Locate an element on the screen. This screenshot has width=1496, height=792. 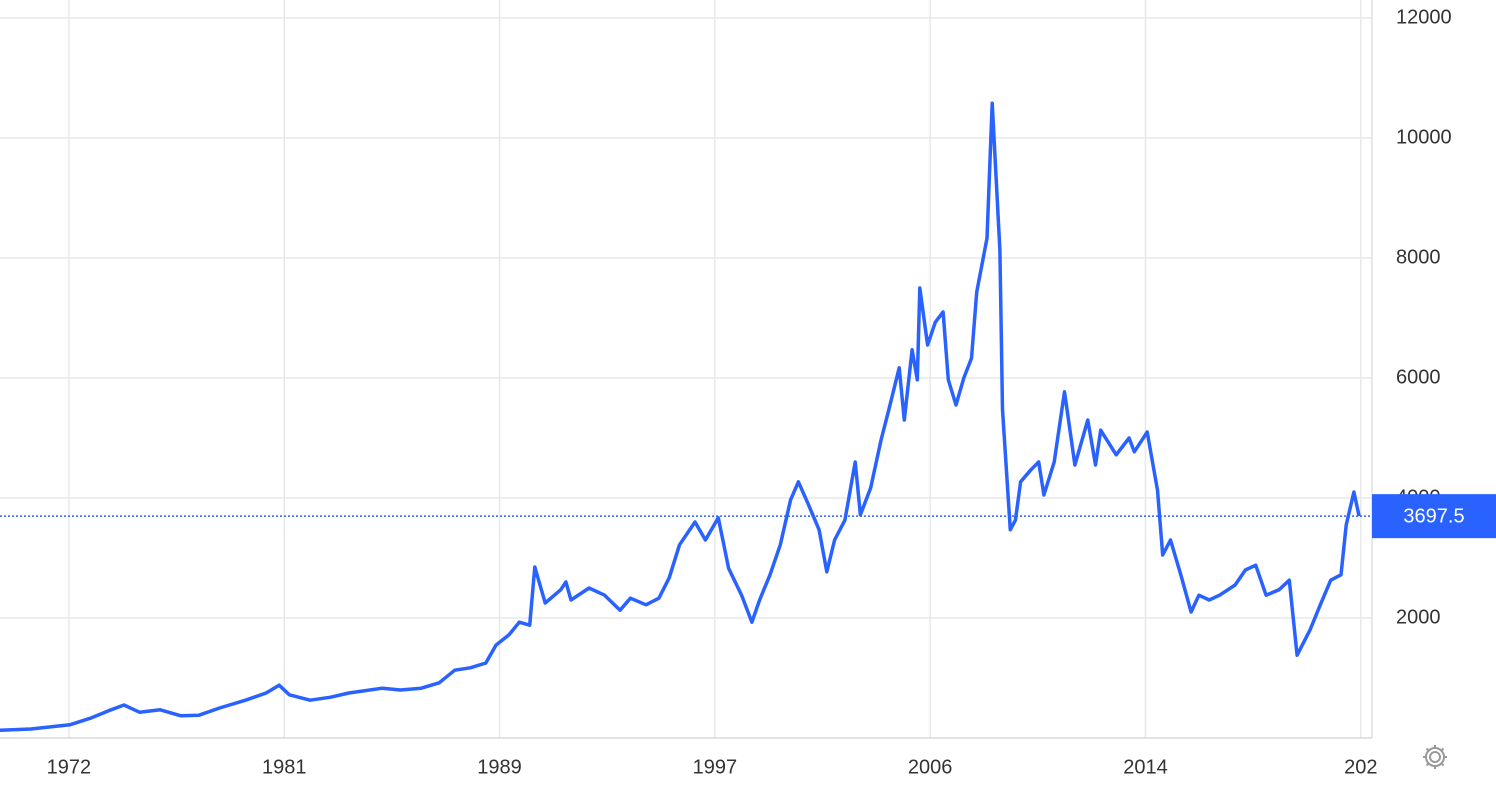
y-tick-label: 2000 is located at coordinates (1418, 617).